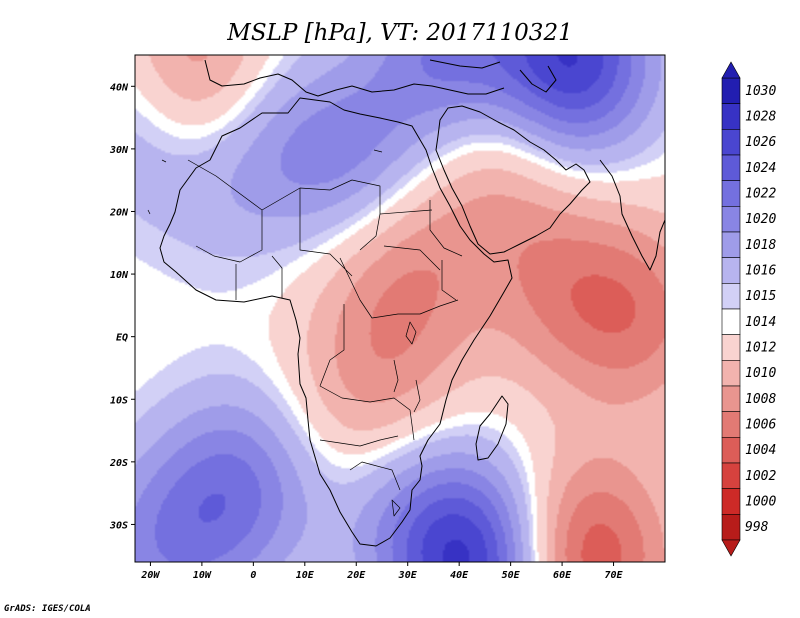 The height and width of the screenshot is (618, 800). What do you see at coordinates (760, 476) in the screenshot?
I see `colorbar-label-15: 1002` at bounding box center [760, 476].